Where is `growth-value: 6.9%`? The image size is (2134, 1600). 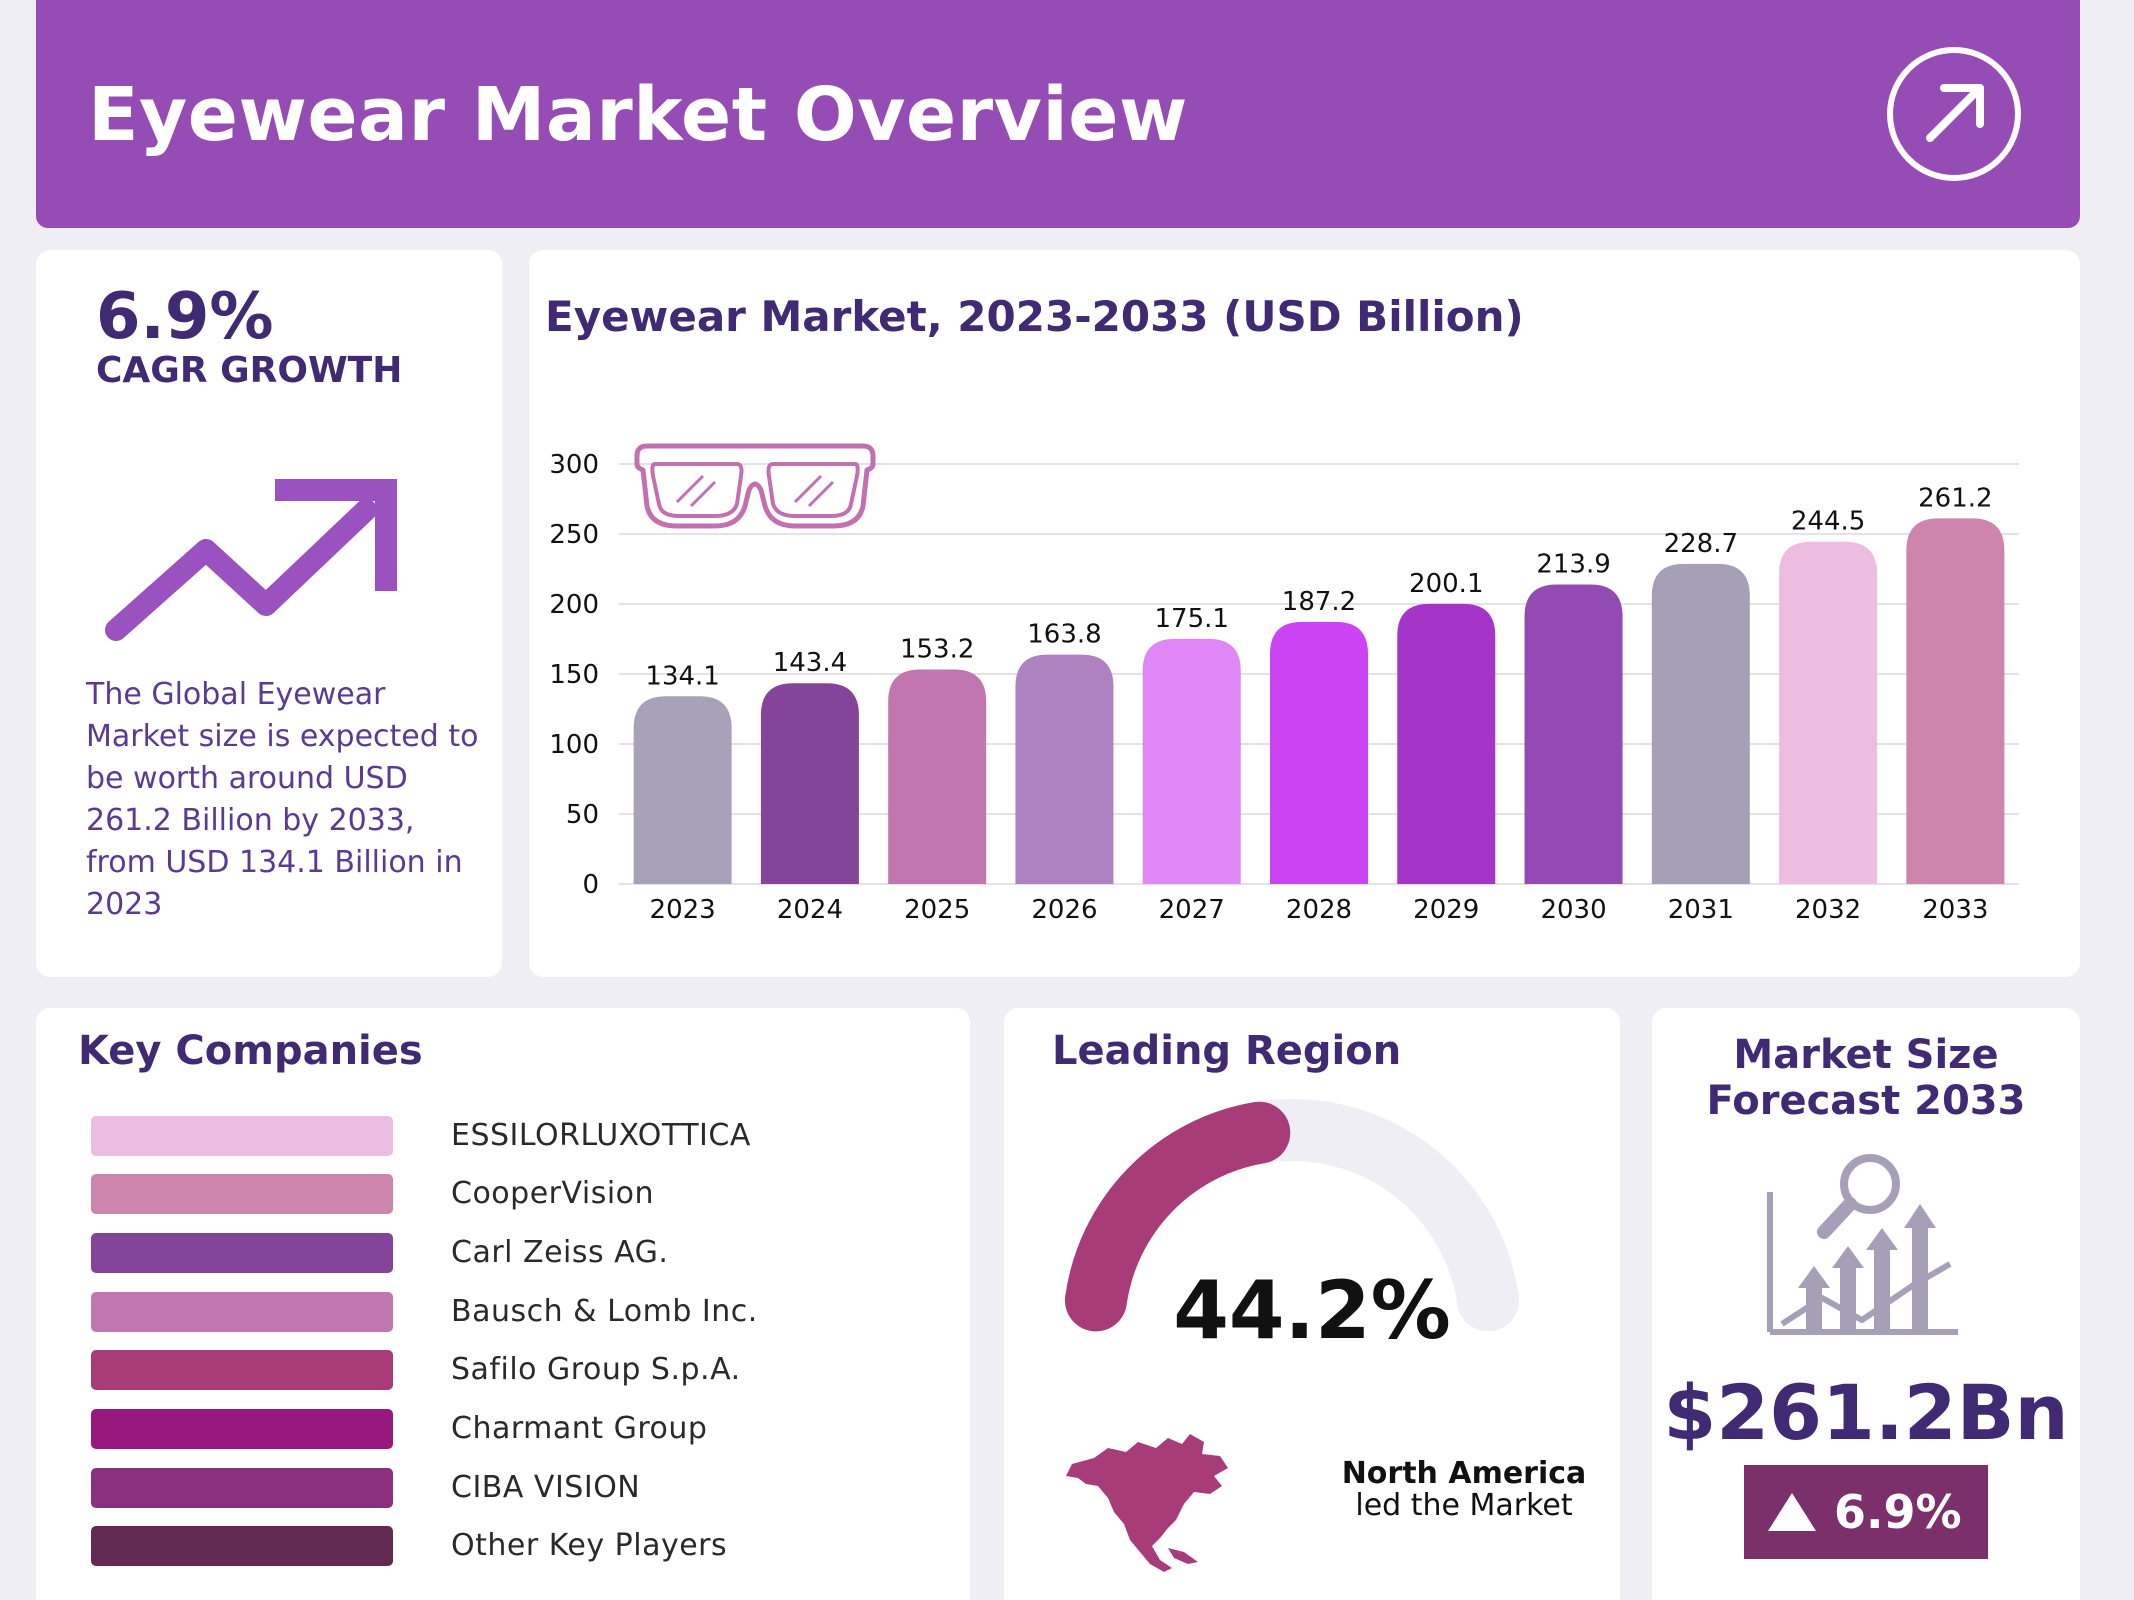 growth-value: 6.9% is located at coordinates (1898, 1512).